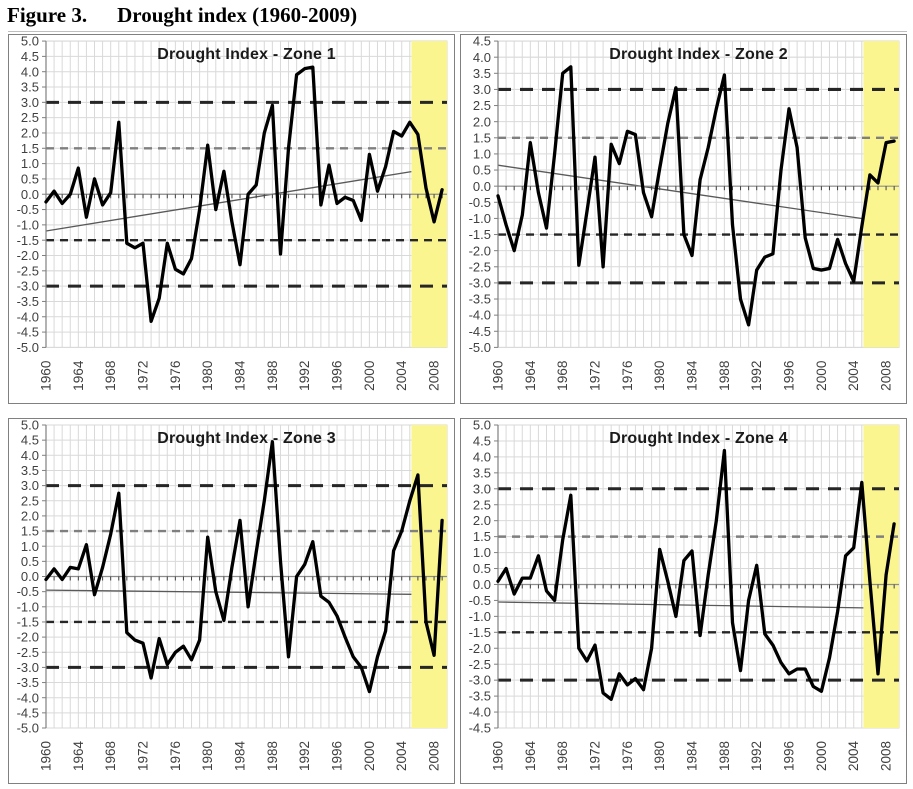 The height and width of the screenshot is (789, 913). Describe the element at coordinates (482, 170) in the screenshot. I see `svg-text: 0.5` at that location.